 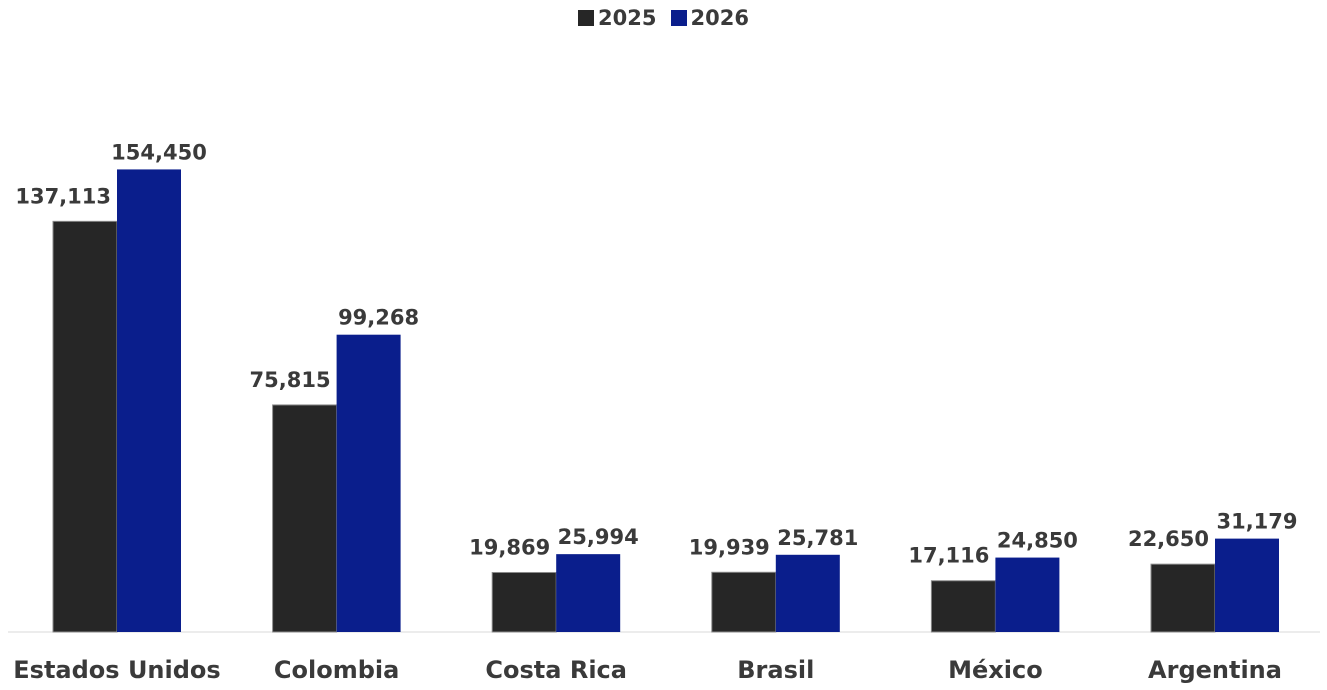 I want to click on bar-argentina-2026, so click(x=1247, y=585).